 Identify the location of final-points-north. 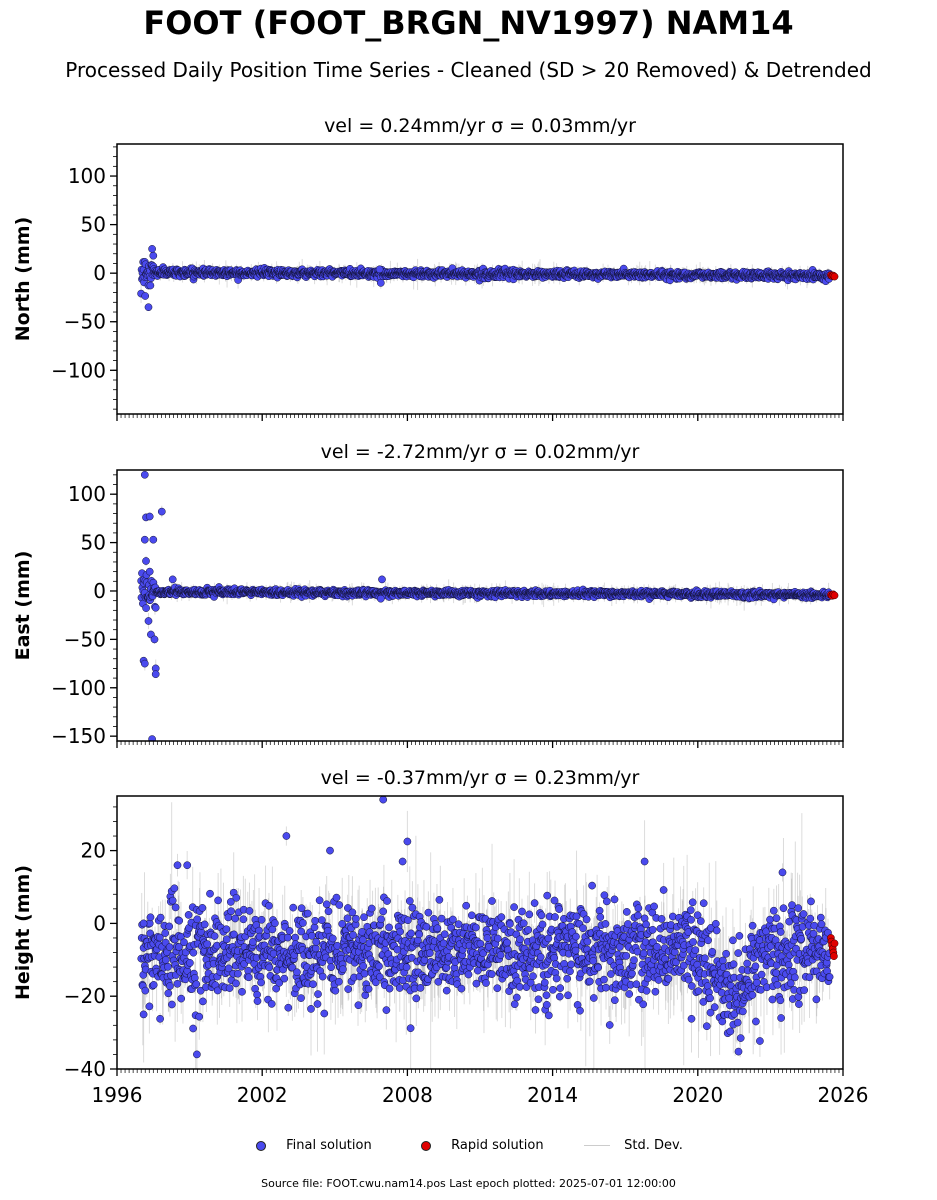
(485, 278).